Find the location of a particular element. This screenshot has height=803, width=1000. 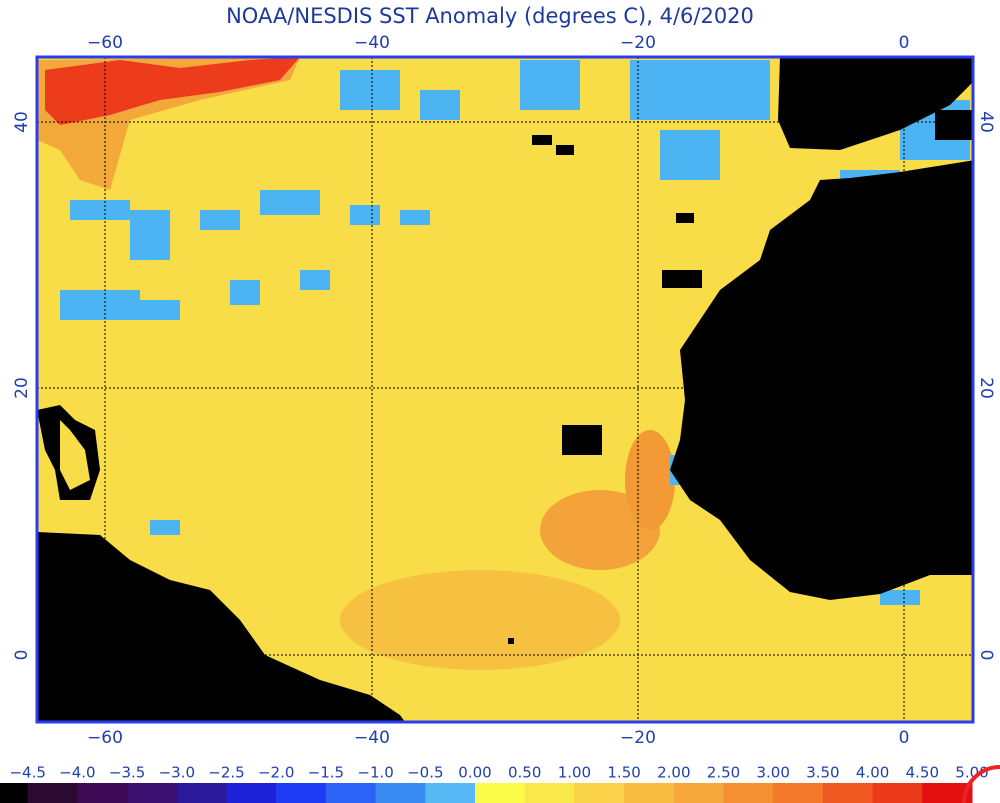

colorbar-label: 0.50 is located at coordinates (524, 773).